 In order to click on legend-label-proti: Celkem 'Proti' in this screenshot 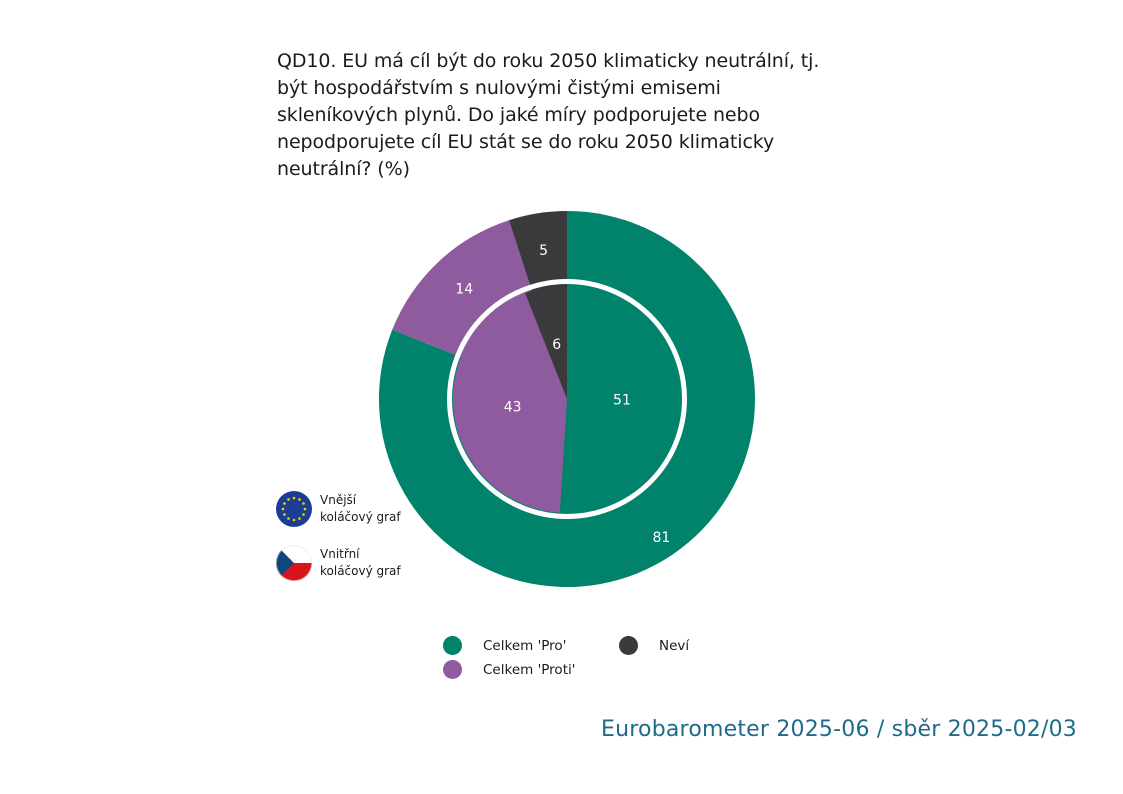, I will do `click(529, 669)`.